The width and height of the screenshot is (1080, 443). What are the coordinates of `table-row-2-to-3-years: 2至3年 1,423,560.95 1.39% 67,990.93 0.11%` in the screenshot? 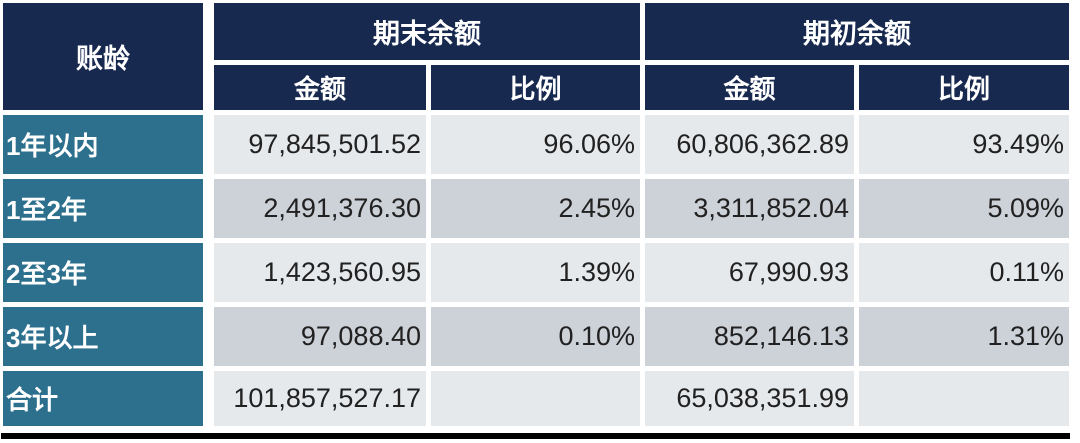 It's located at (536, 272).